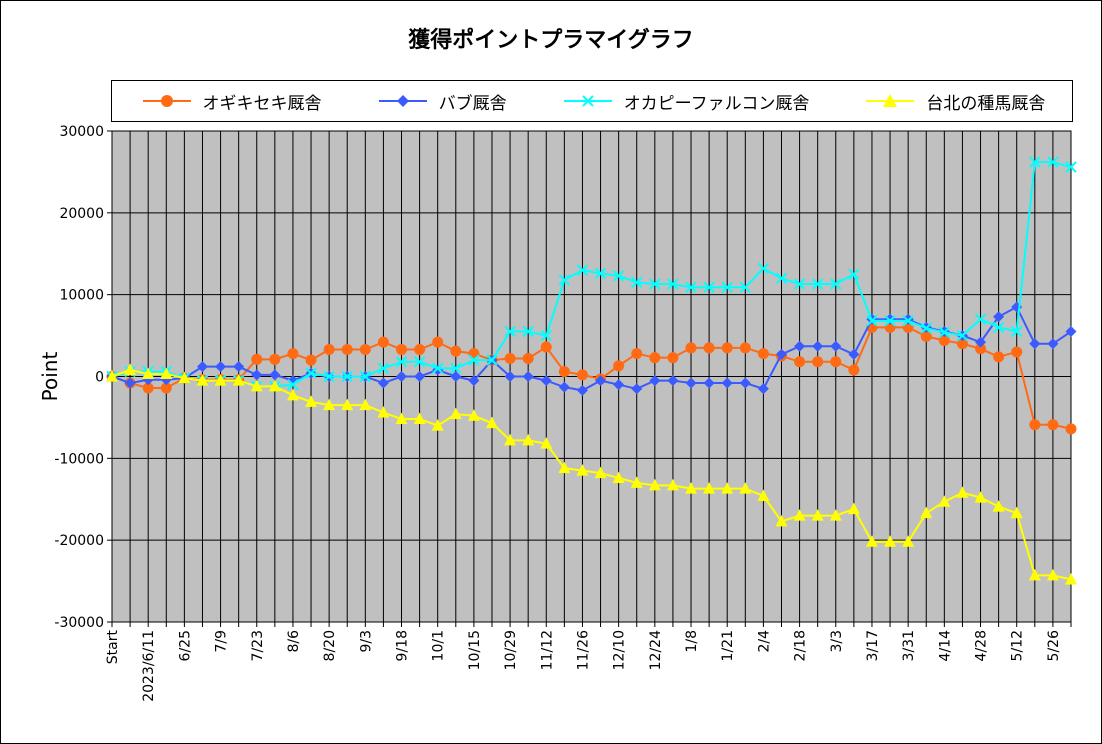 This screenshot has width=1102, height=744. I want to click on chart-legend: オギキセキ厩舎 バブ厩舎 オカピーファルコン厩舎 台北の種馬厩舎, so click(592, 101).